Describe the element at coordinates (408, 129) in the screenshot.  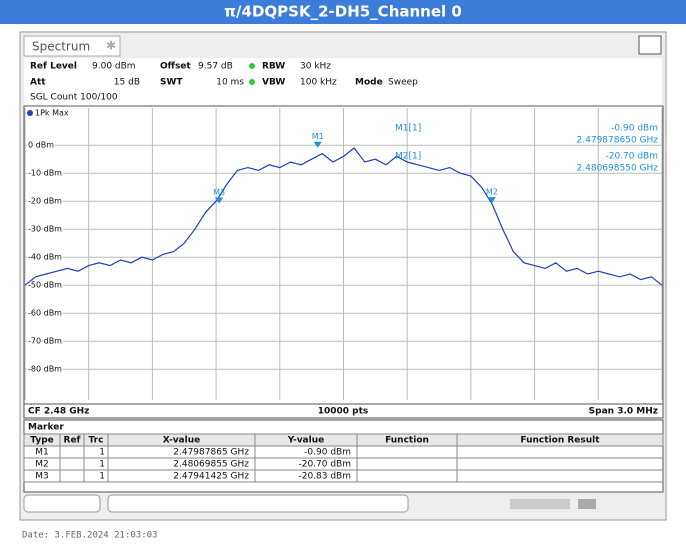
I see `readout-label: M1[1]` at that location.